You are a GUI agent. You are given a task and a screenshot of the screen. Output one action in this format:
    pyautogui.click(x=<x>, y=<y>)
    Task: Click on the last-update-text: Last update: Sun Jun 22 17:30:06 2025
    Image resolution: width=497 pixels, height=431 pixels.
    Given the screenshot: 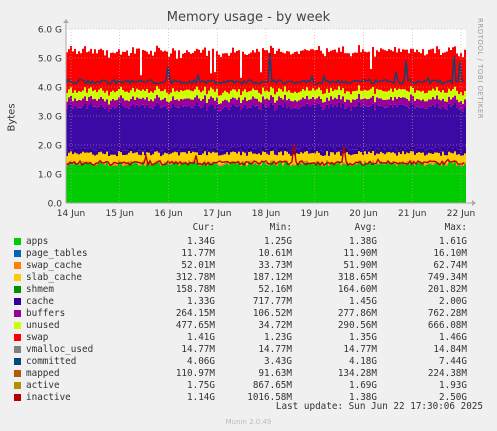 What is the action you would take?
    pyautogui.click(x=379, y=406)
    